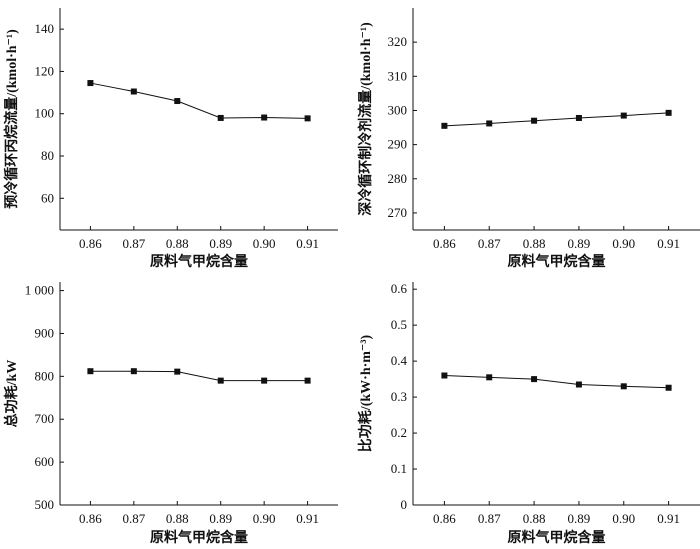 The image size is (700, 549). What do you see at coordinates (398, 75) in the screenshot?
I see `y-tick-label: 310` at bounding box center [398, 75].